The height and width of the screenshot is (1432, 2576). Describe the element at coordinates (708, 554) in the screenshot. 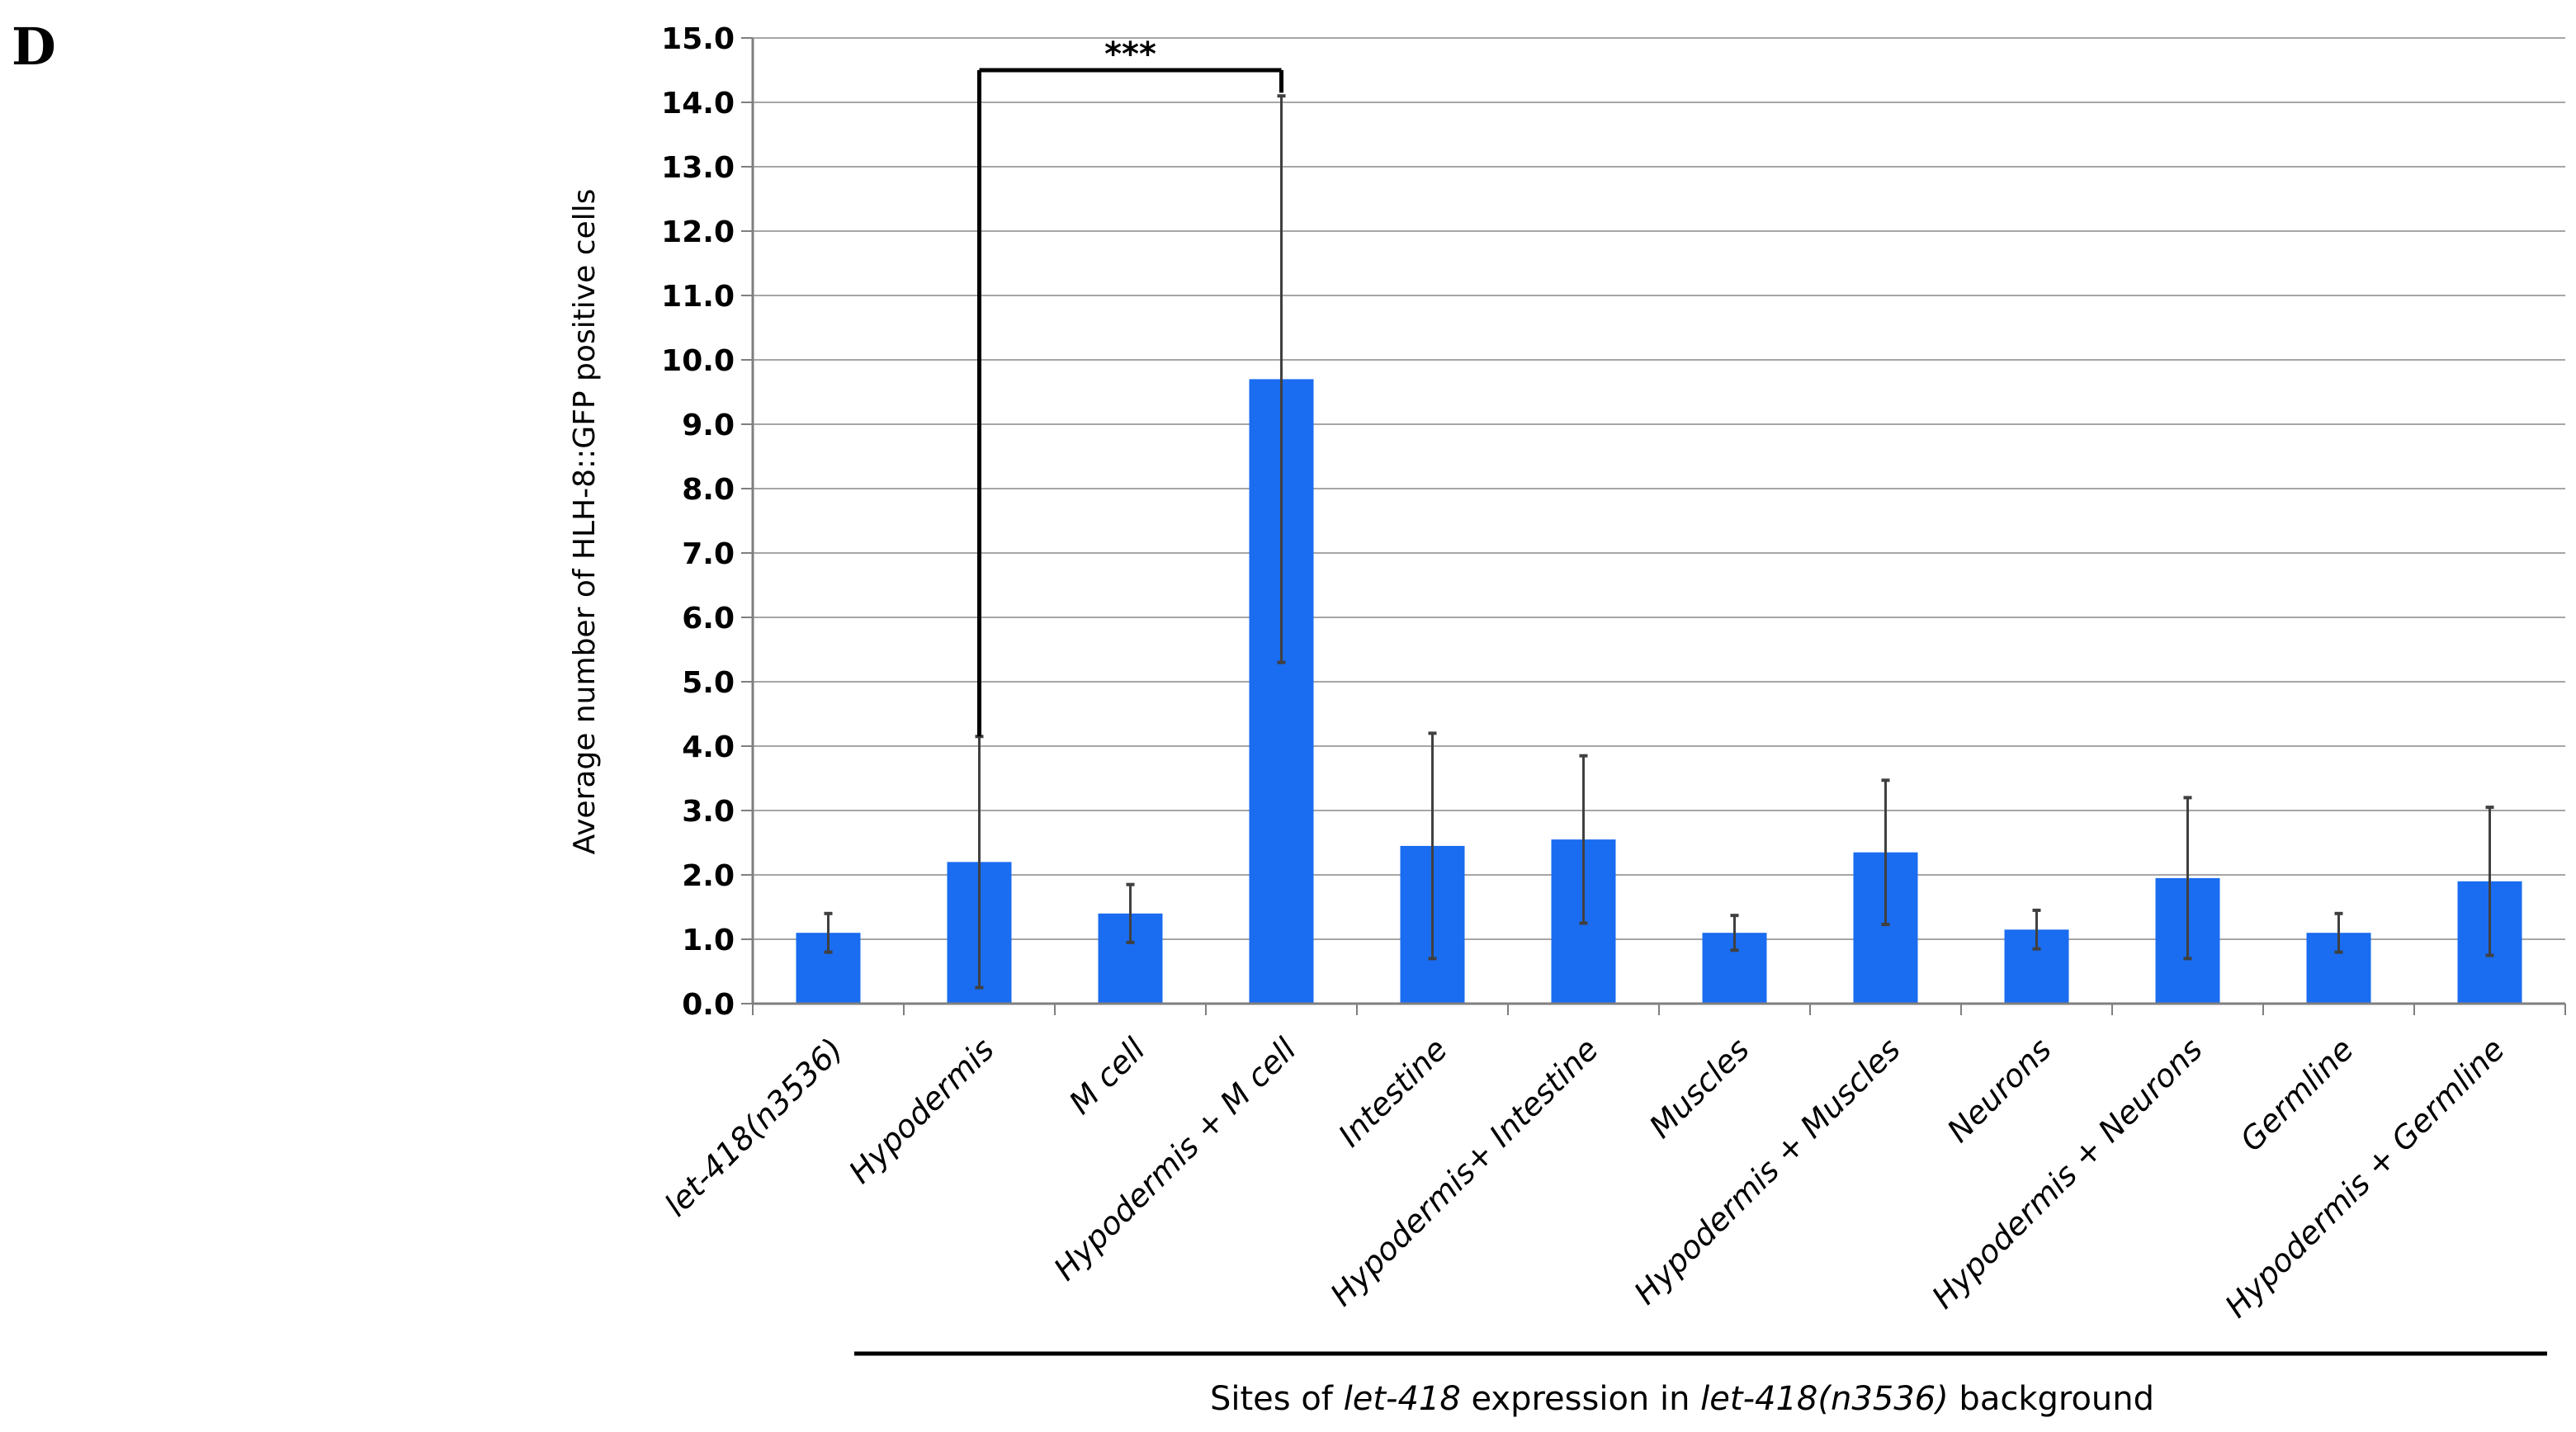

I see `y-tick-label: 7.0` at that location.